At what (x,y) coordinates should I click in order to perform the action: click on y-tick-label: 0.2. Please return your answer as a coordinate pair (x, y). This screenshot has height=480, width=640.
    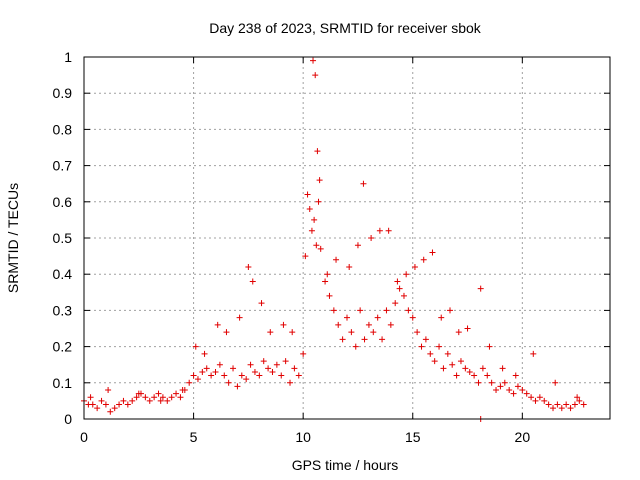
    Looking at the image, I should click on (63, 347).